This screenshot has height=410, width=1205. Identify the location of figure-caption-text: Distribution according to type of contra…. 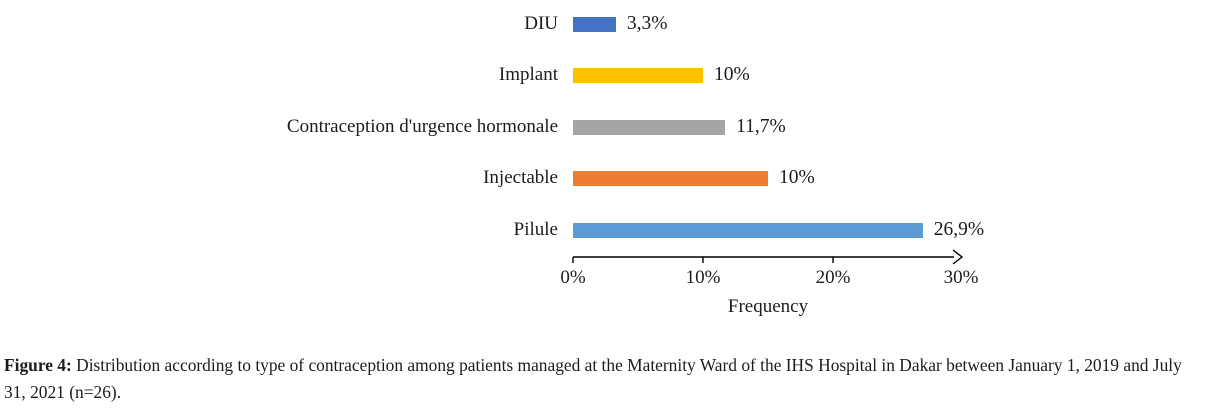
(593, 378).